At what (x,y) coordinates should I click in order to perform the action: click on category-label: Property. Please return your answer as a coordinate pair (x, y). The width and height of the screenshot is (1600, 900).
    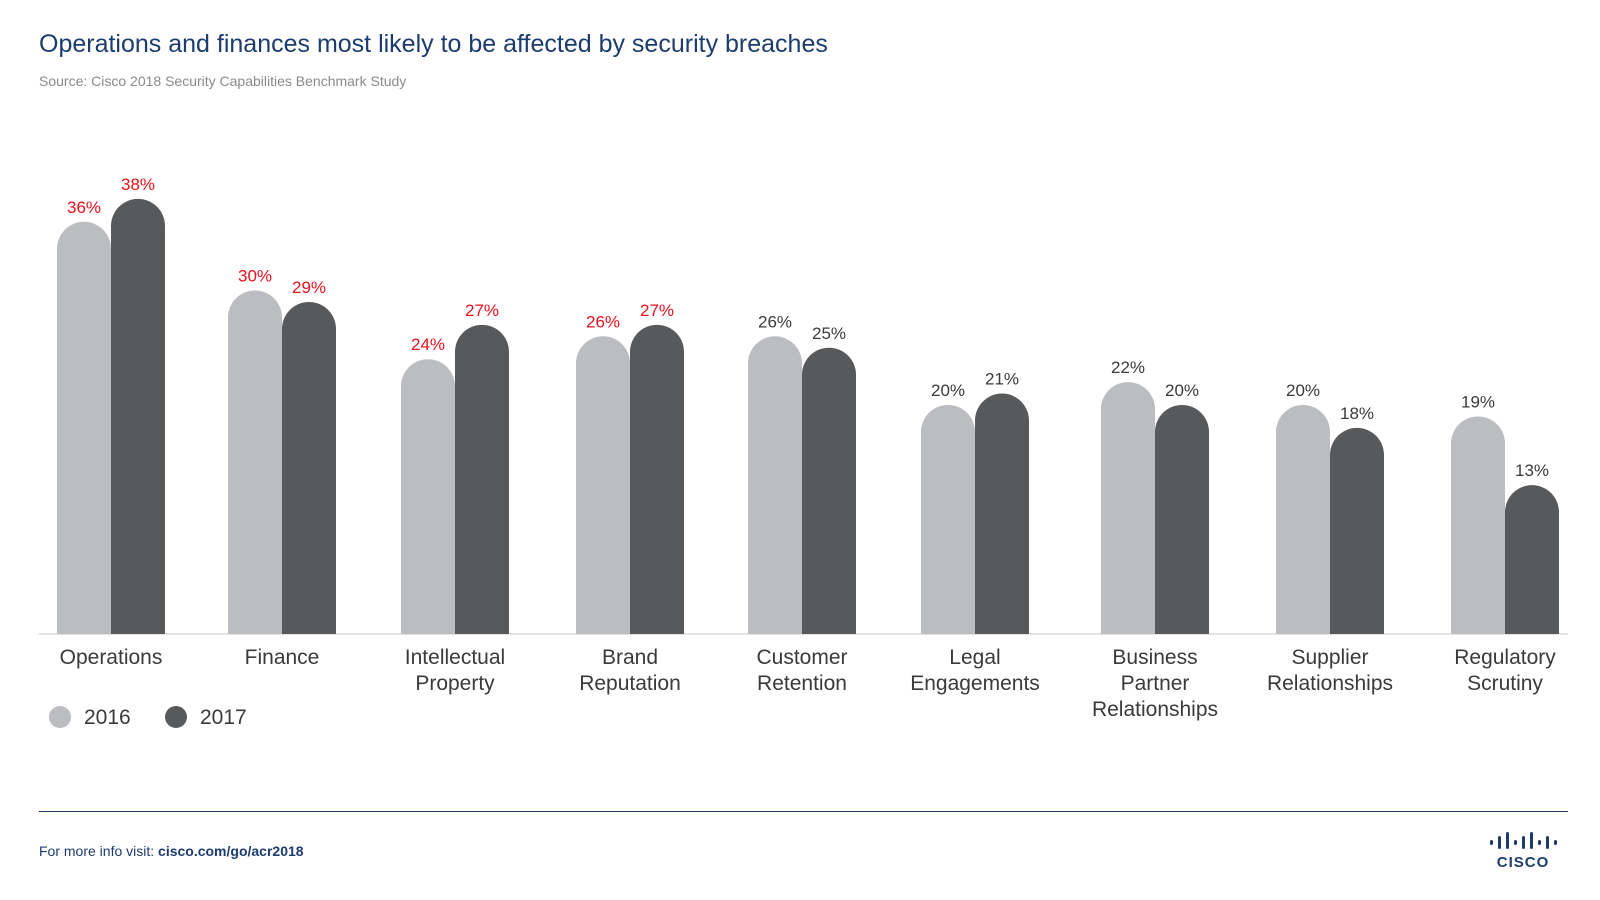
    Looking at the image, I should click on (455, 683).